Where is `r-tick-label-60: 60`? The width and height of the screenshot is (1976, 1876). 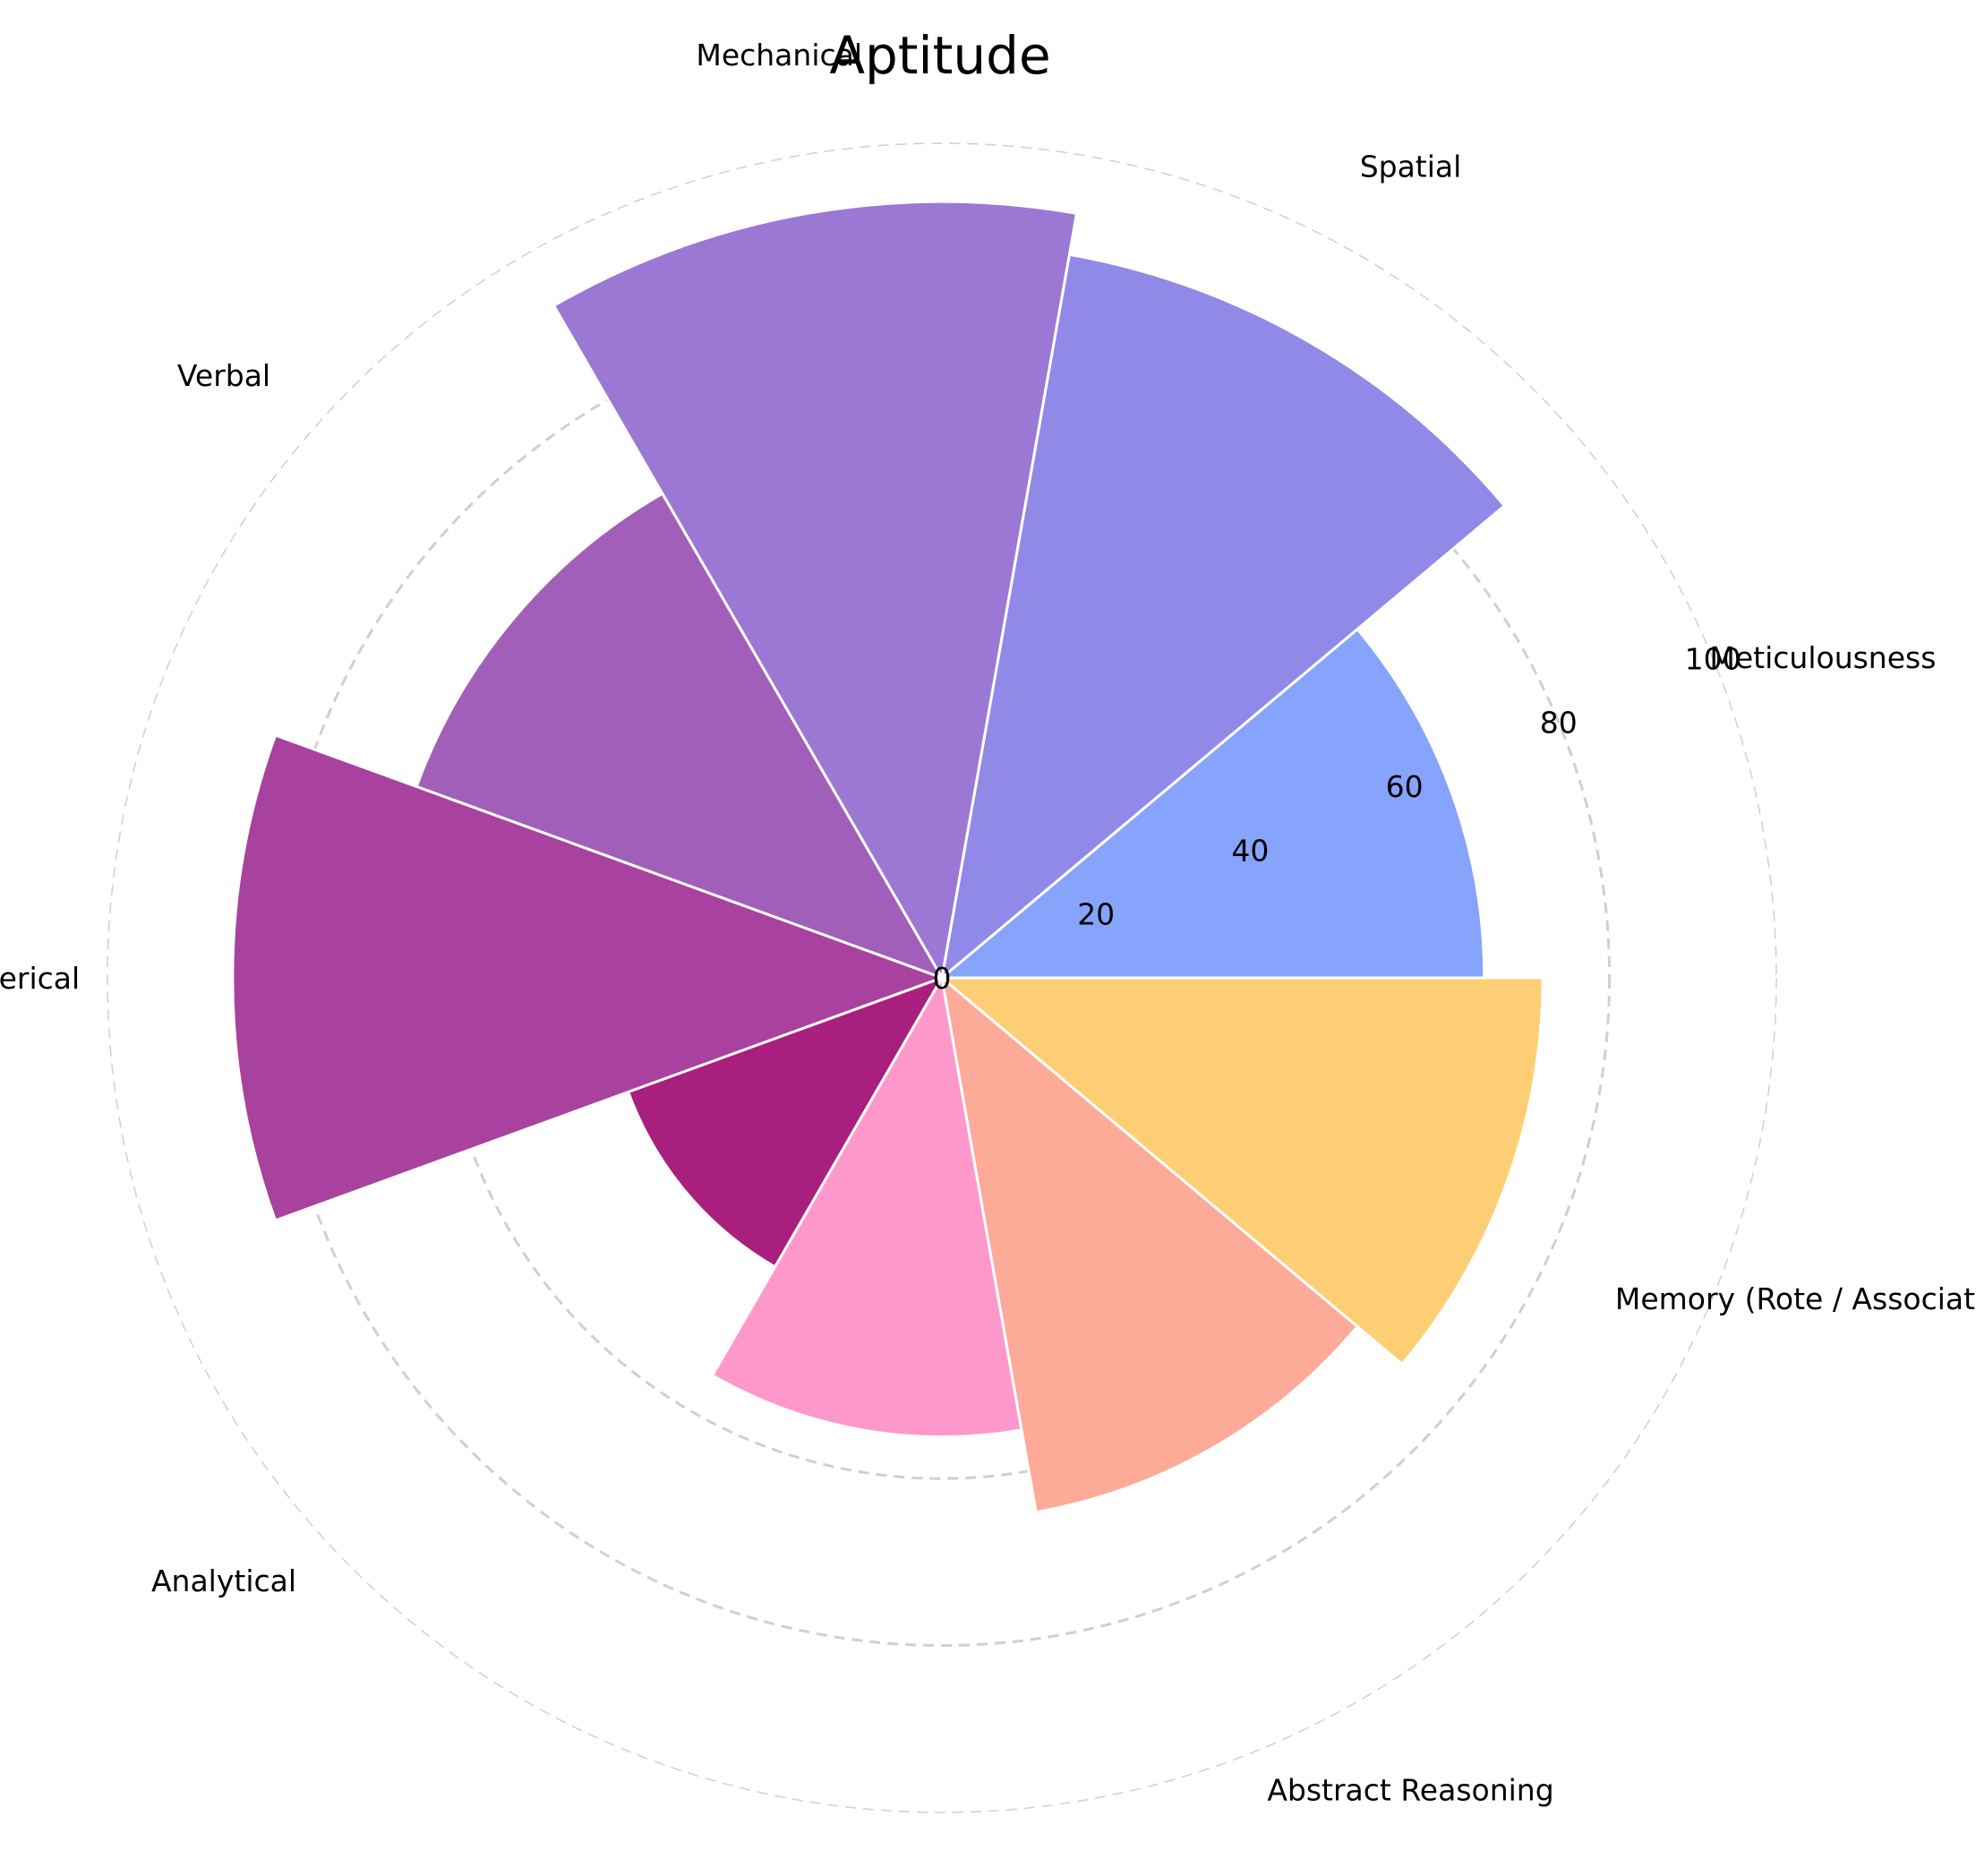 r-tick-label-60: 60 is located at coordinates (1405, 786).